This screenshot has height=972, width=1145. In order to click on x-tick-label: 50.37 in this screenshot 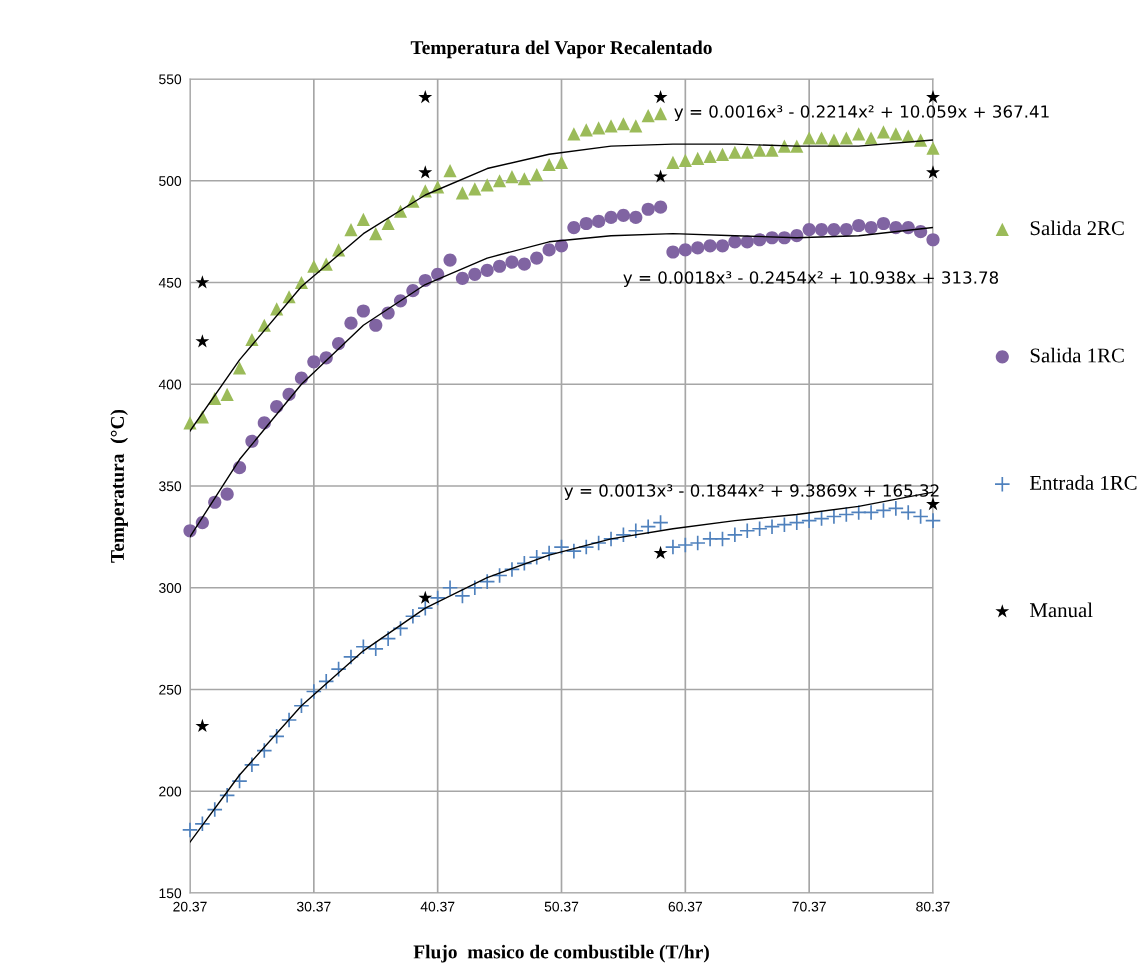, I will do `click(561, 906)`.